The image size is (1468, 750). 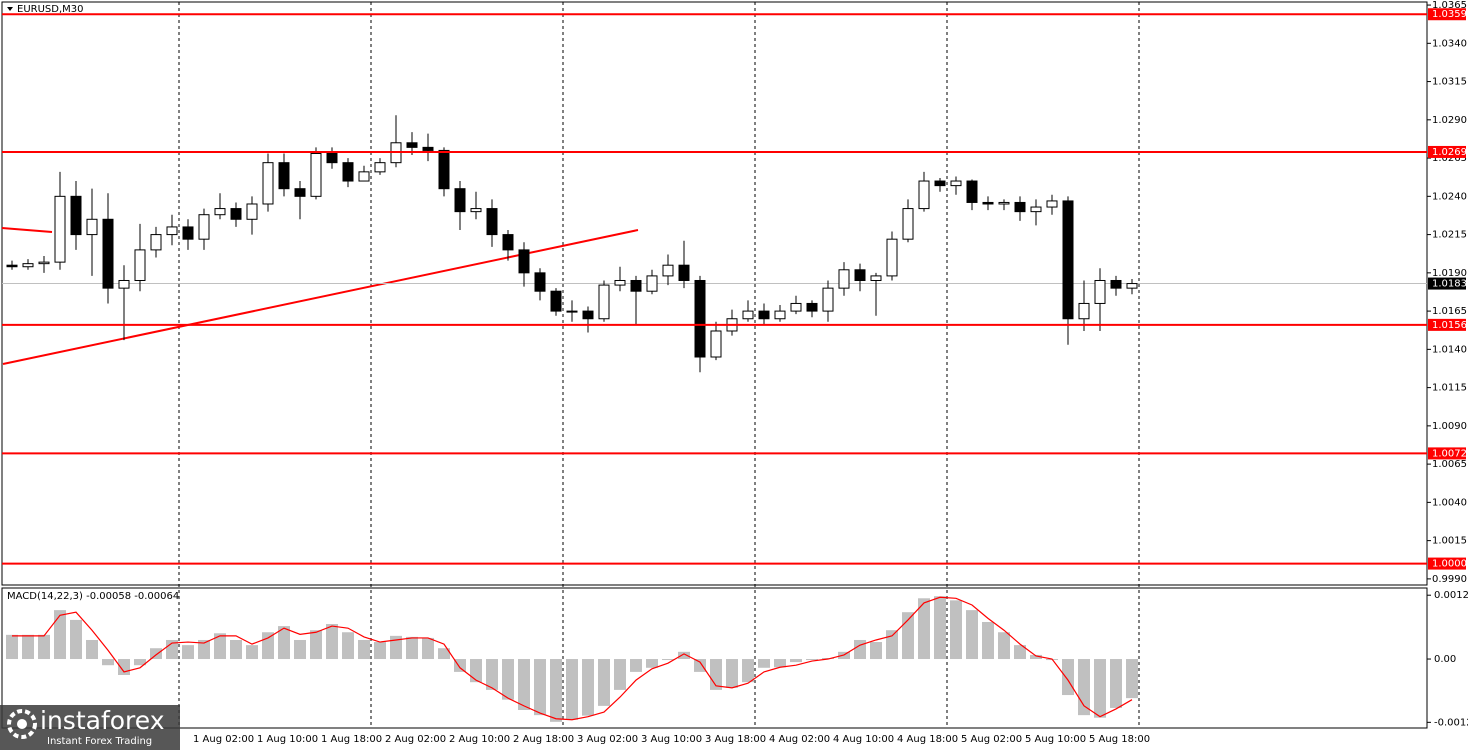 What do you see at coordinates (1449, 502) in the screenshot?
I see `y-tick-label: 1.0040` at bounding box center [1449, 502].